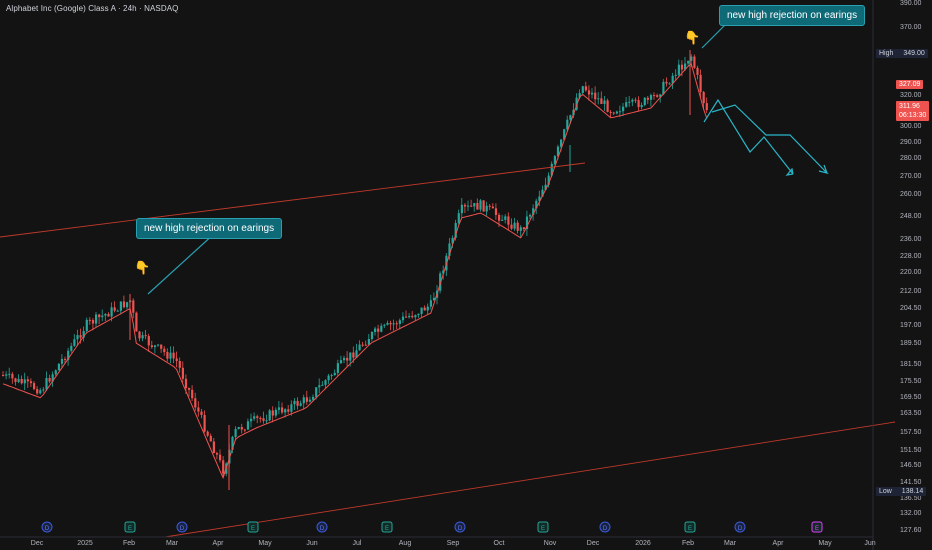  What do you see at coordinates (792, 15) in the screenshot?
I see `callout-annotation-2: new high rejection on earings` at bounding box center [792, 15].